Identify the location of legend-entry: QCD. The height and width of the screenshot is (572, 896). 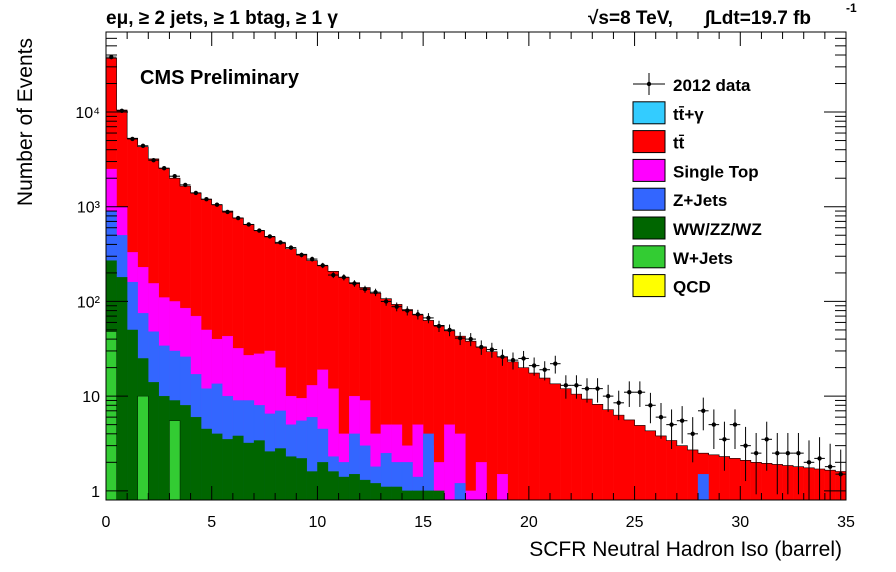
(671, 286).